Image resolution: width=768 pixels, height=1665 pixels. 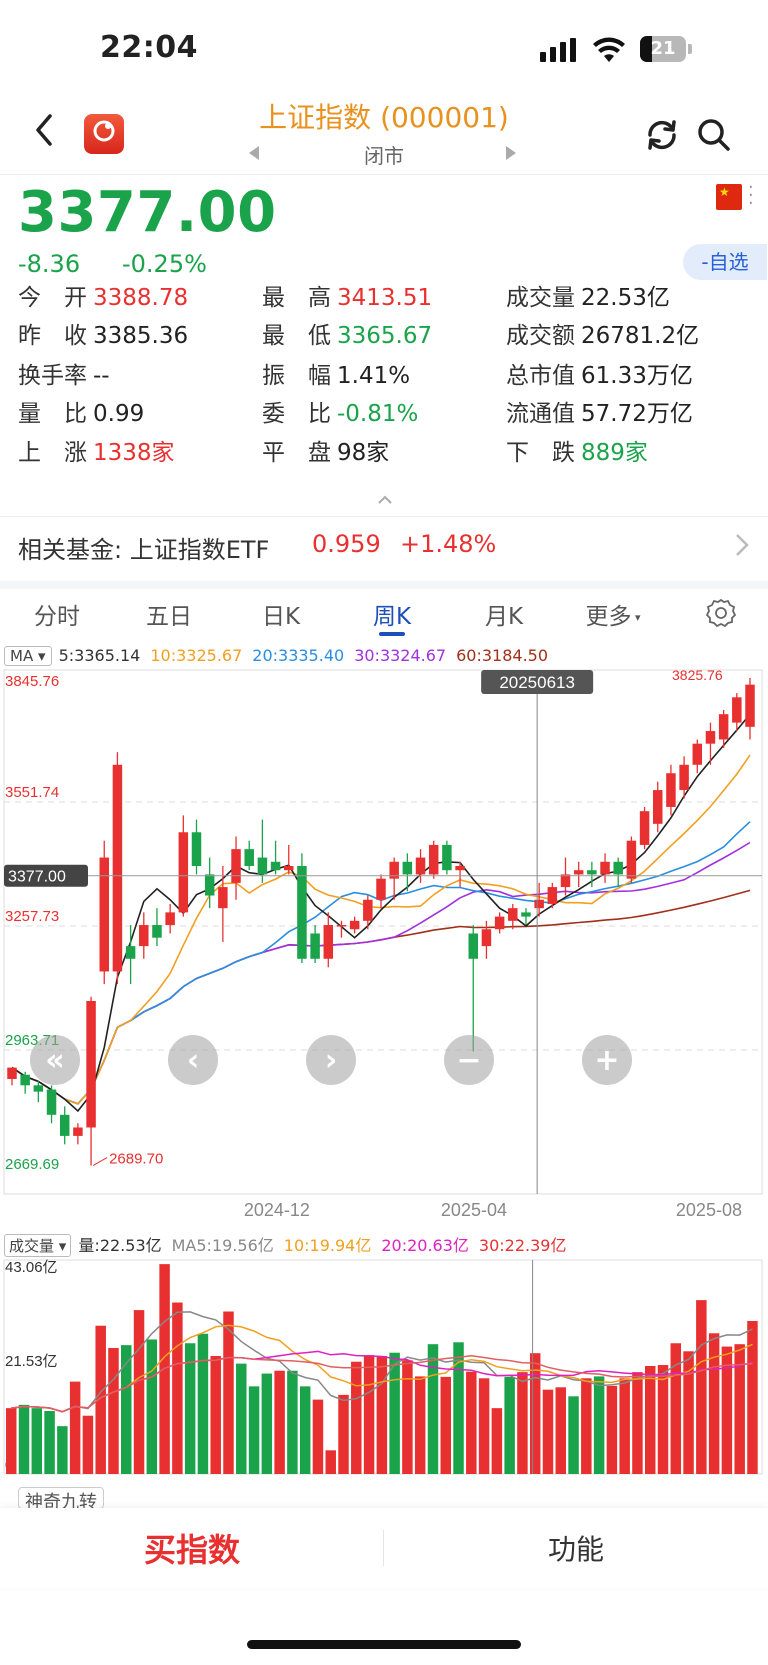 I want to click on zoom-out-icon-bg, so click(x=469, y=1060).